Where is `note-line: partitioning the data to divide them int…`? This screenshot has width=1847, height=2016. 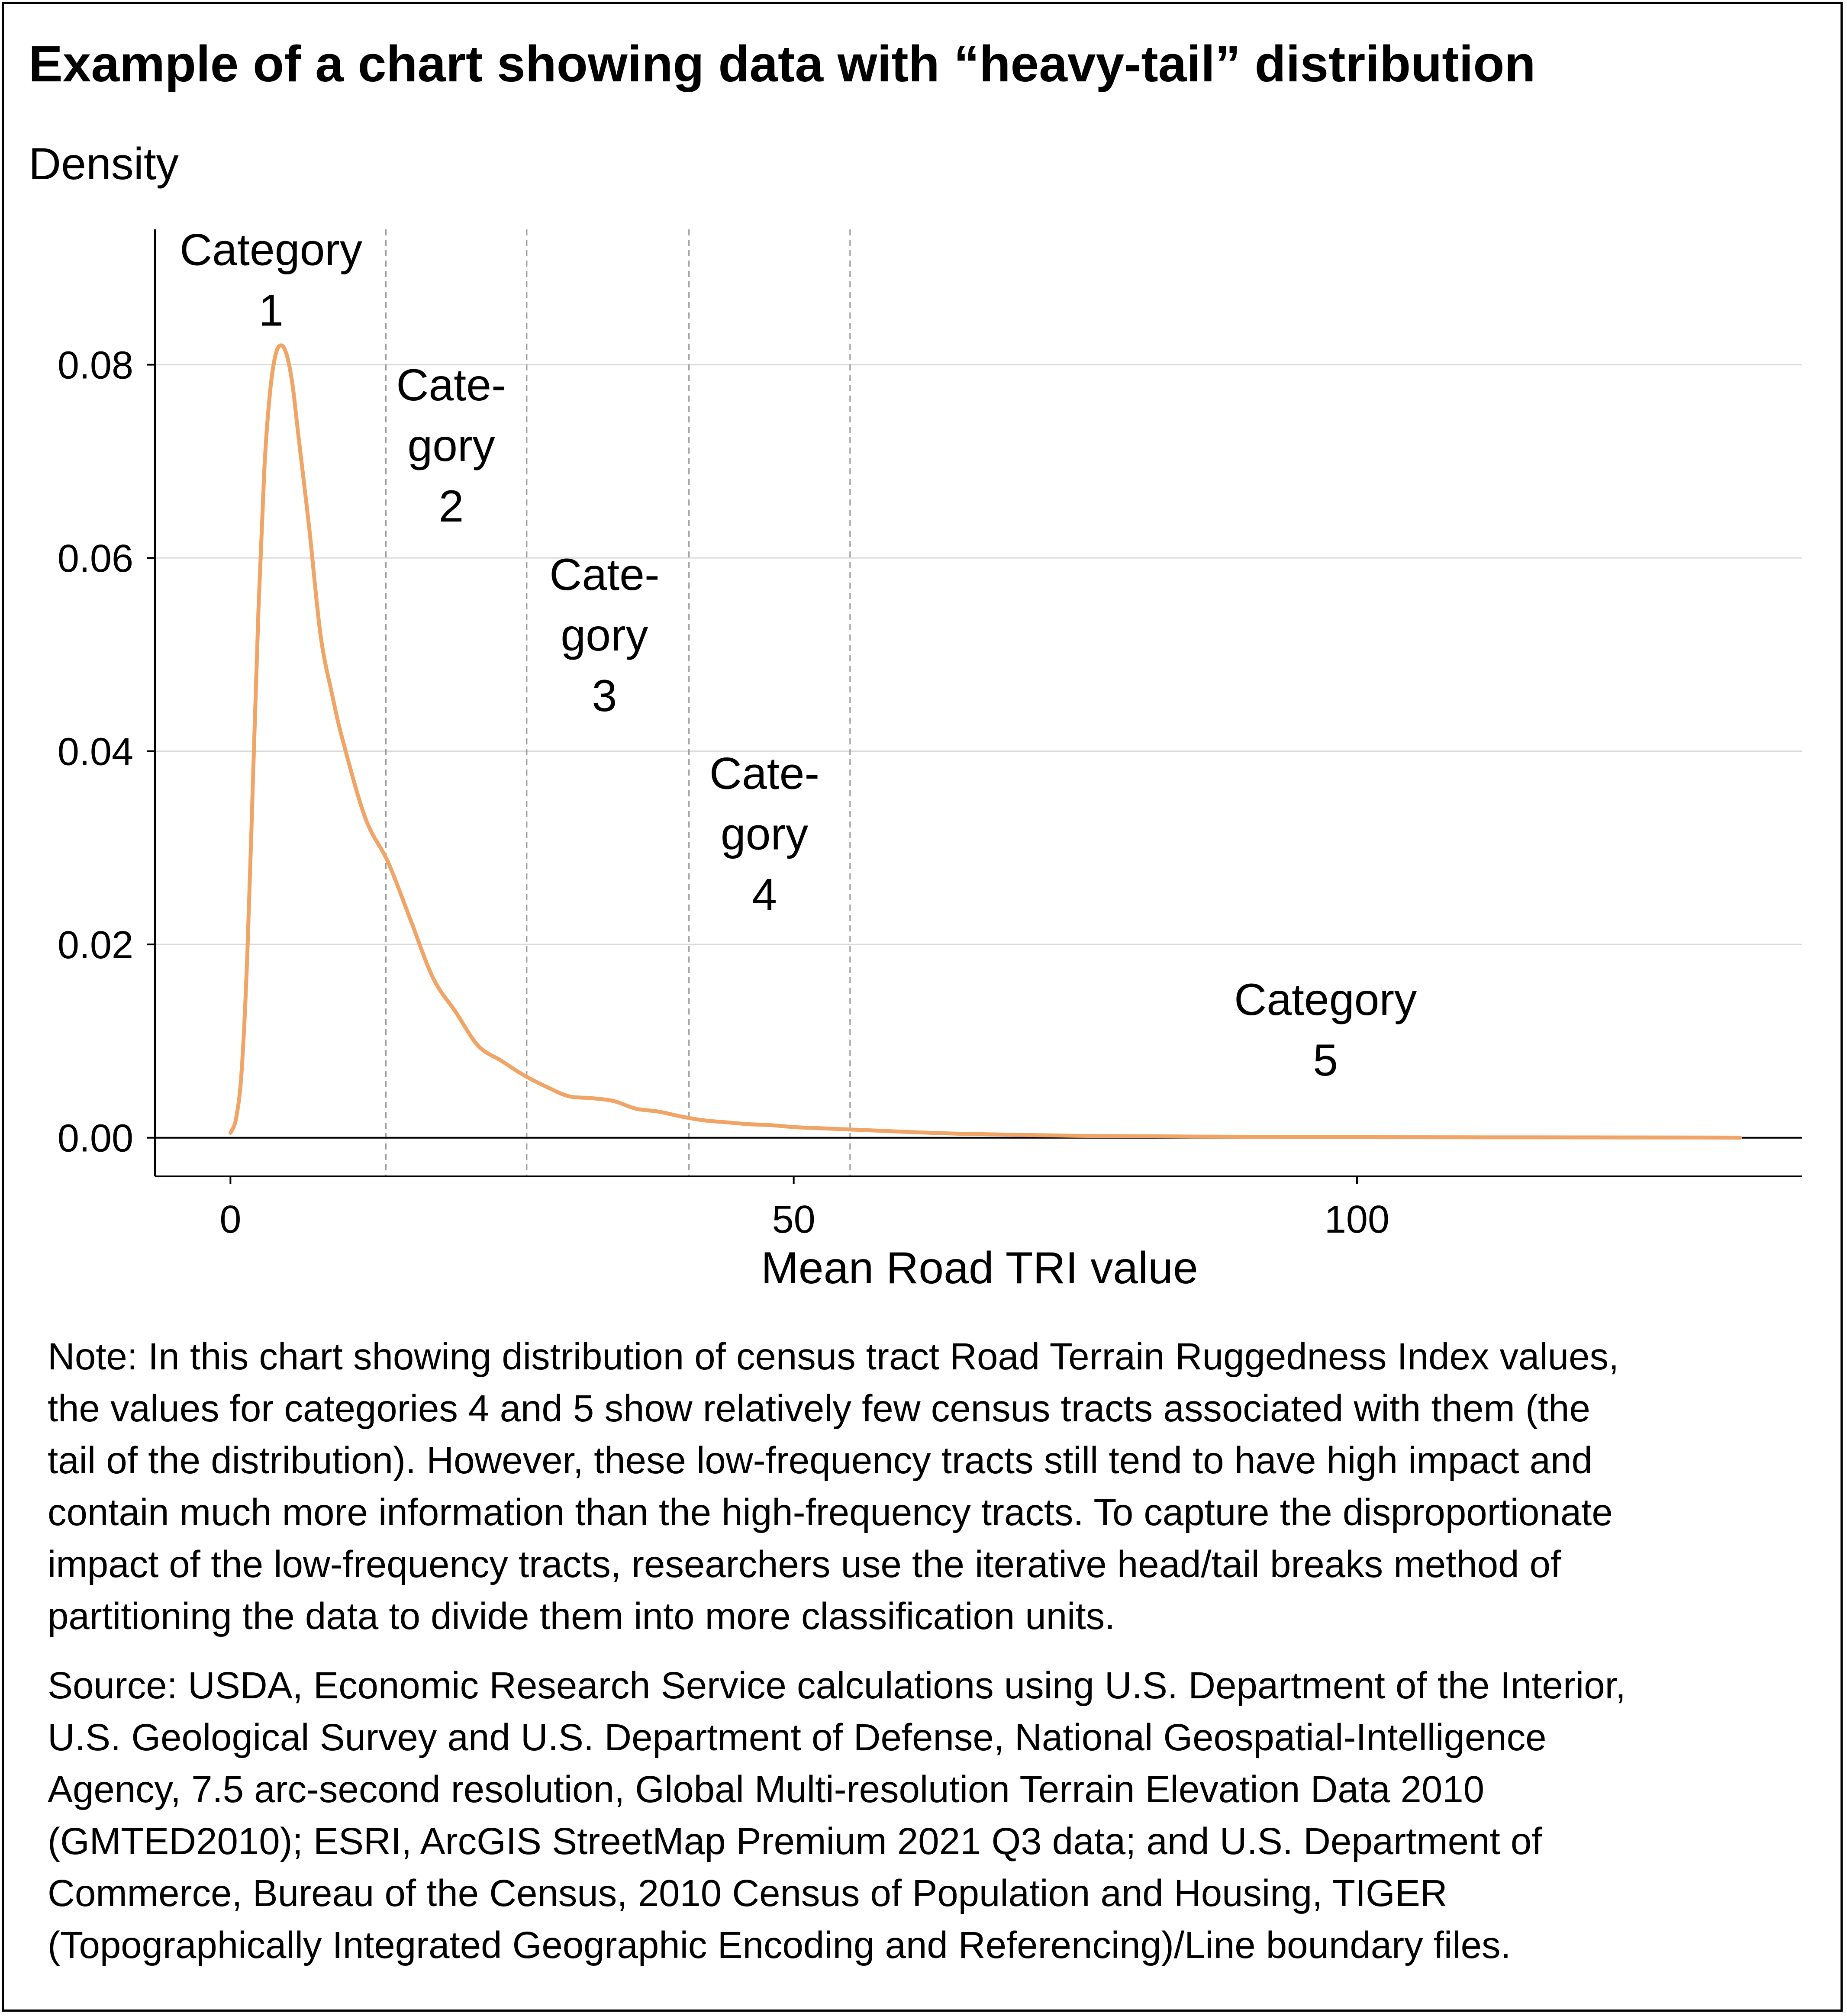
note-line: partitioning the data to divide them int… is located at coordinates (581, 1616).